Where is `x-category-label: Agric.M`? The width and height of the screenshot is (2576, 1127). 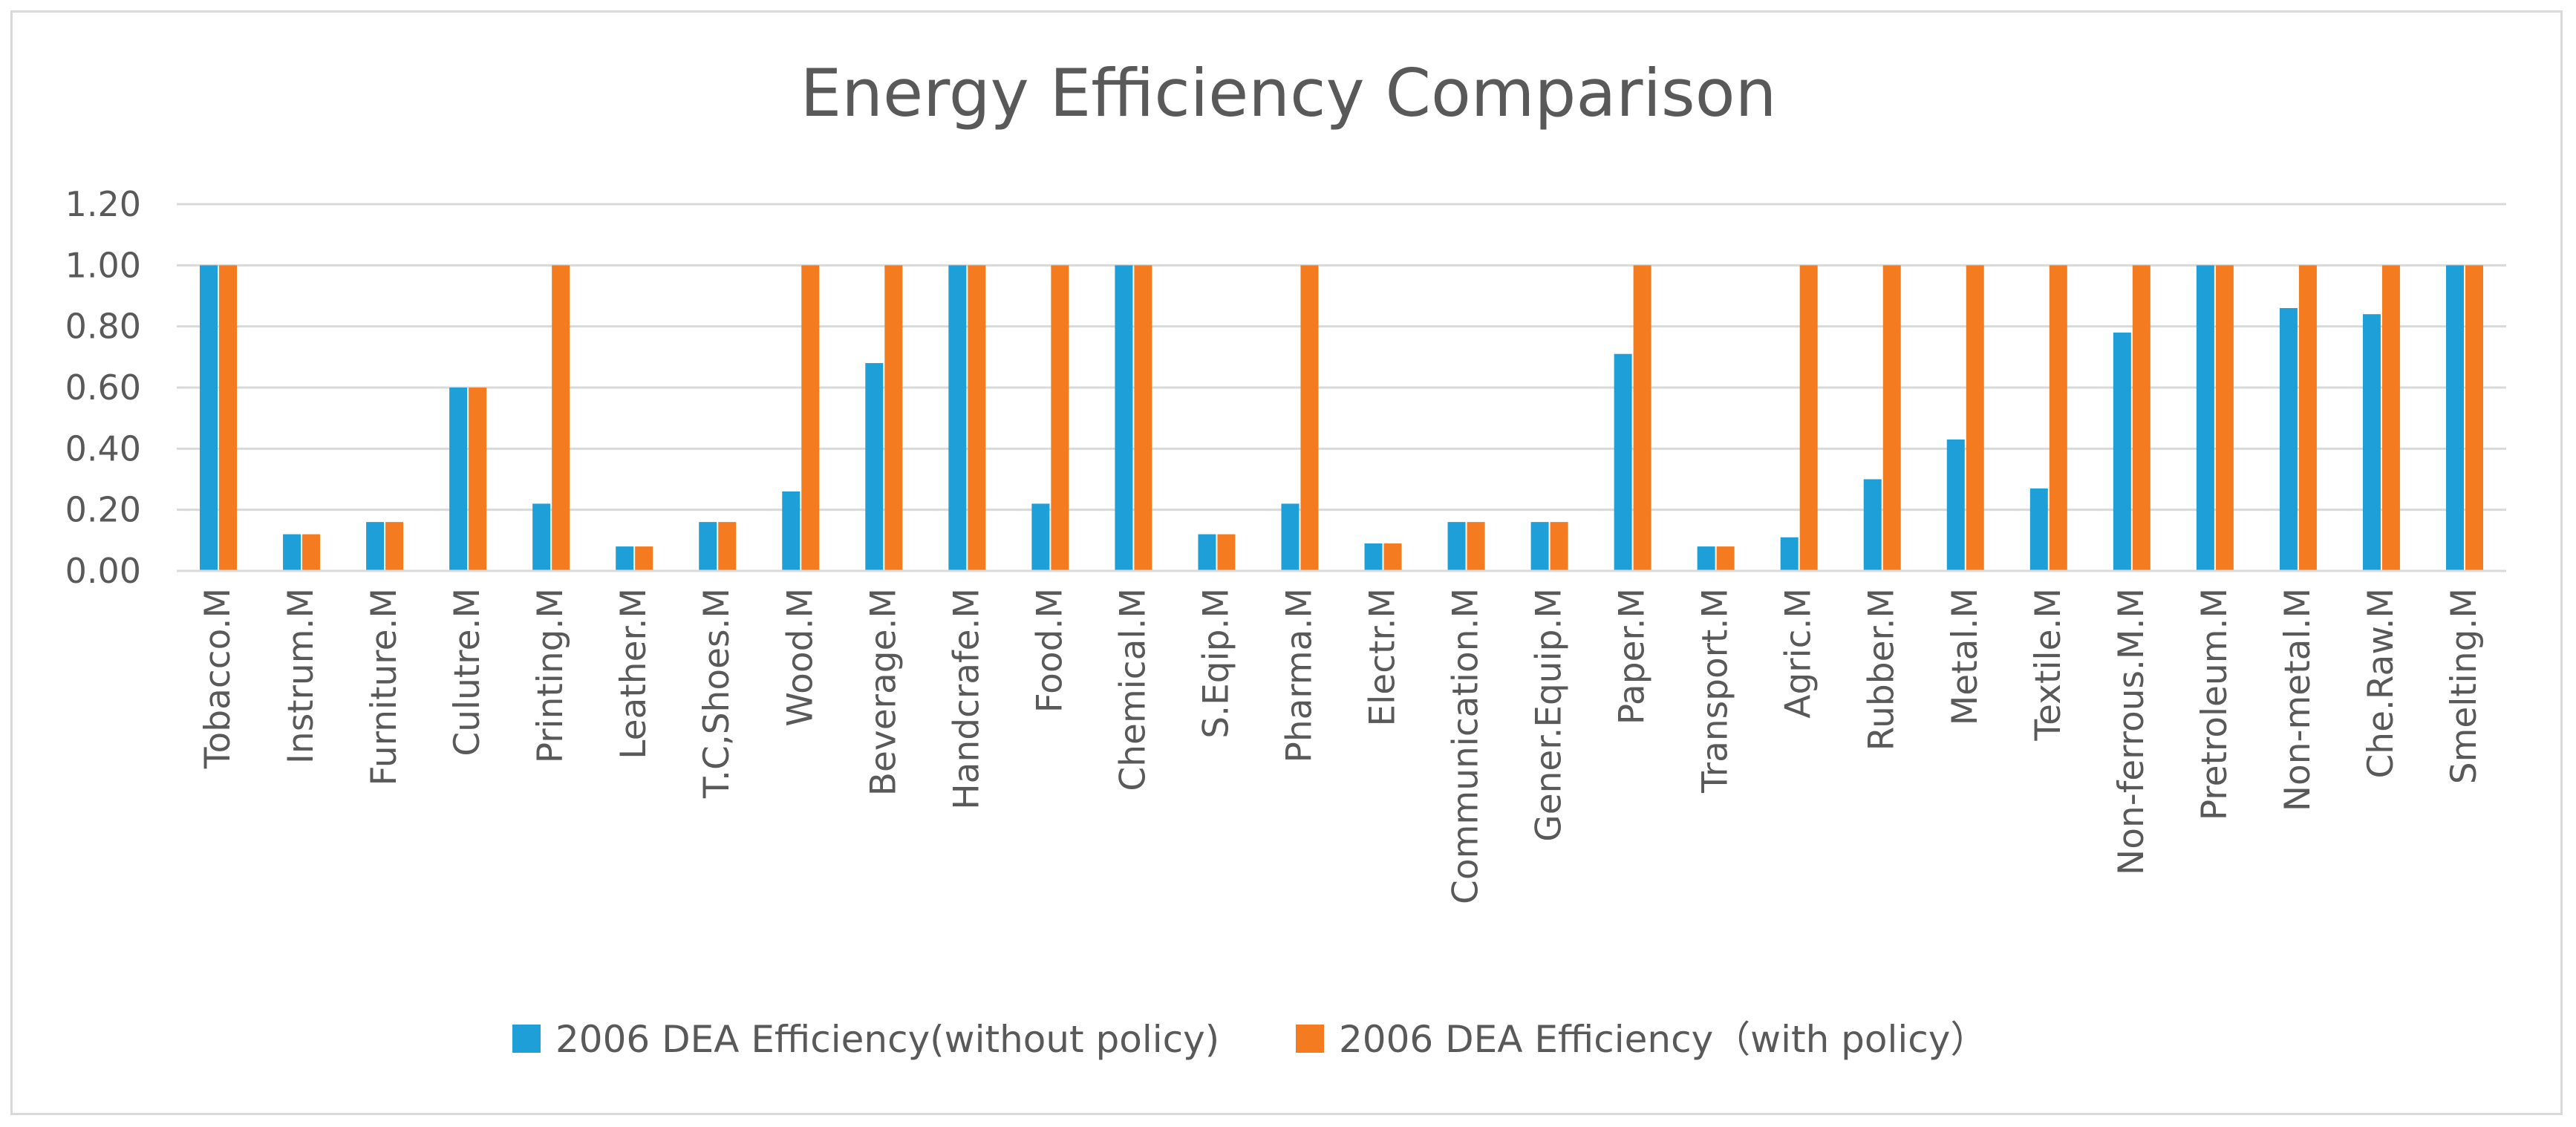
x-category-label: Agric.M is located at coordinates (1798, 653).